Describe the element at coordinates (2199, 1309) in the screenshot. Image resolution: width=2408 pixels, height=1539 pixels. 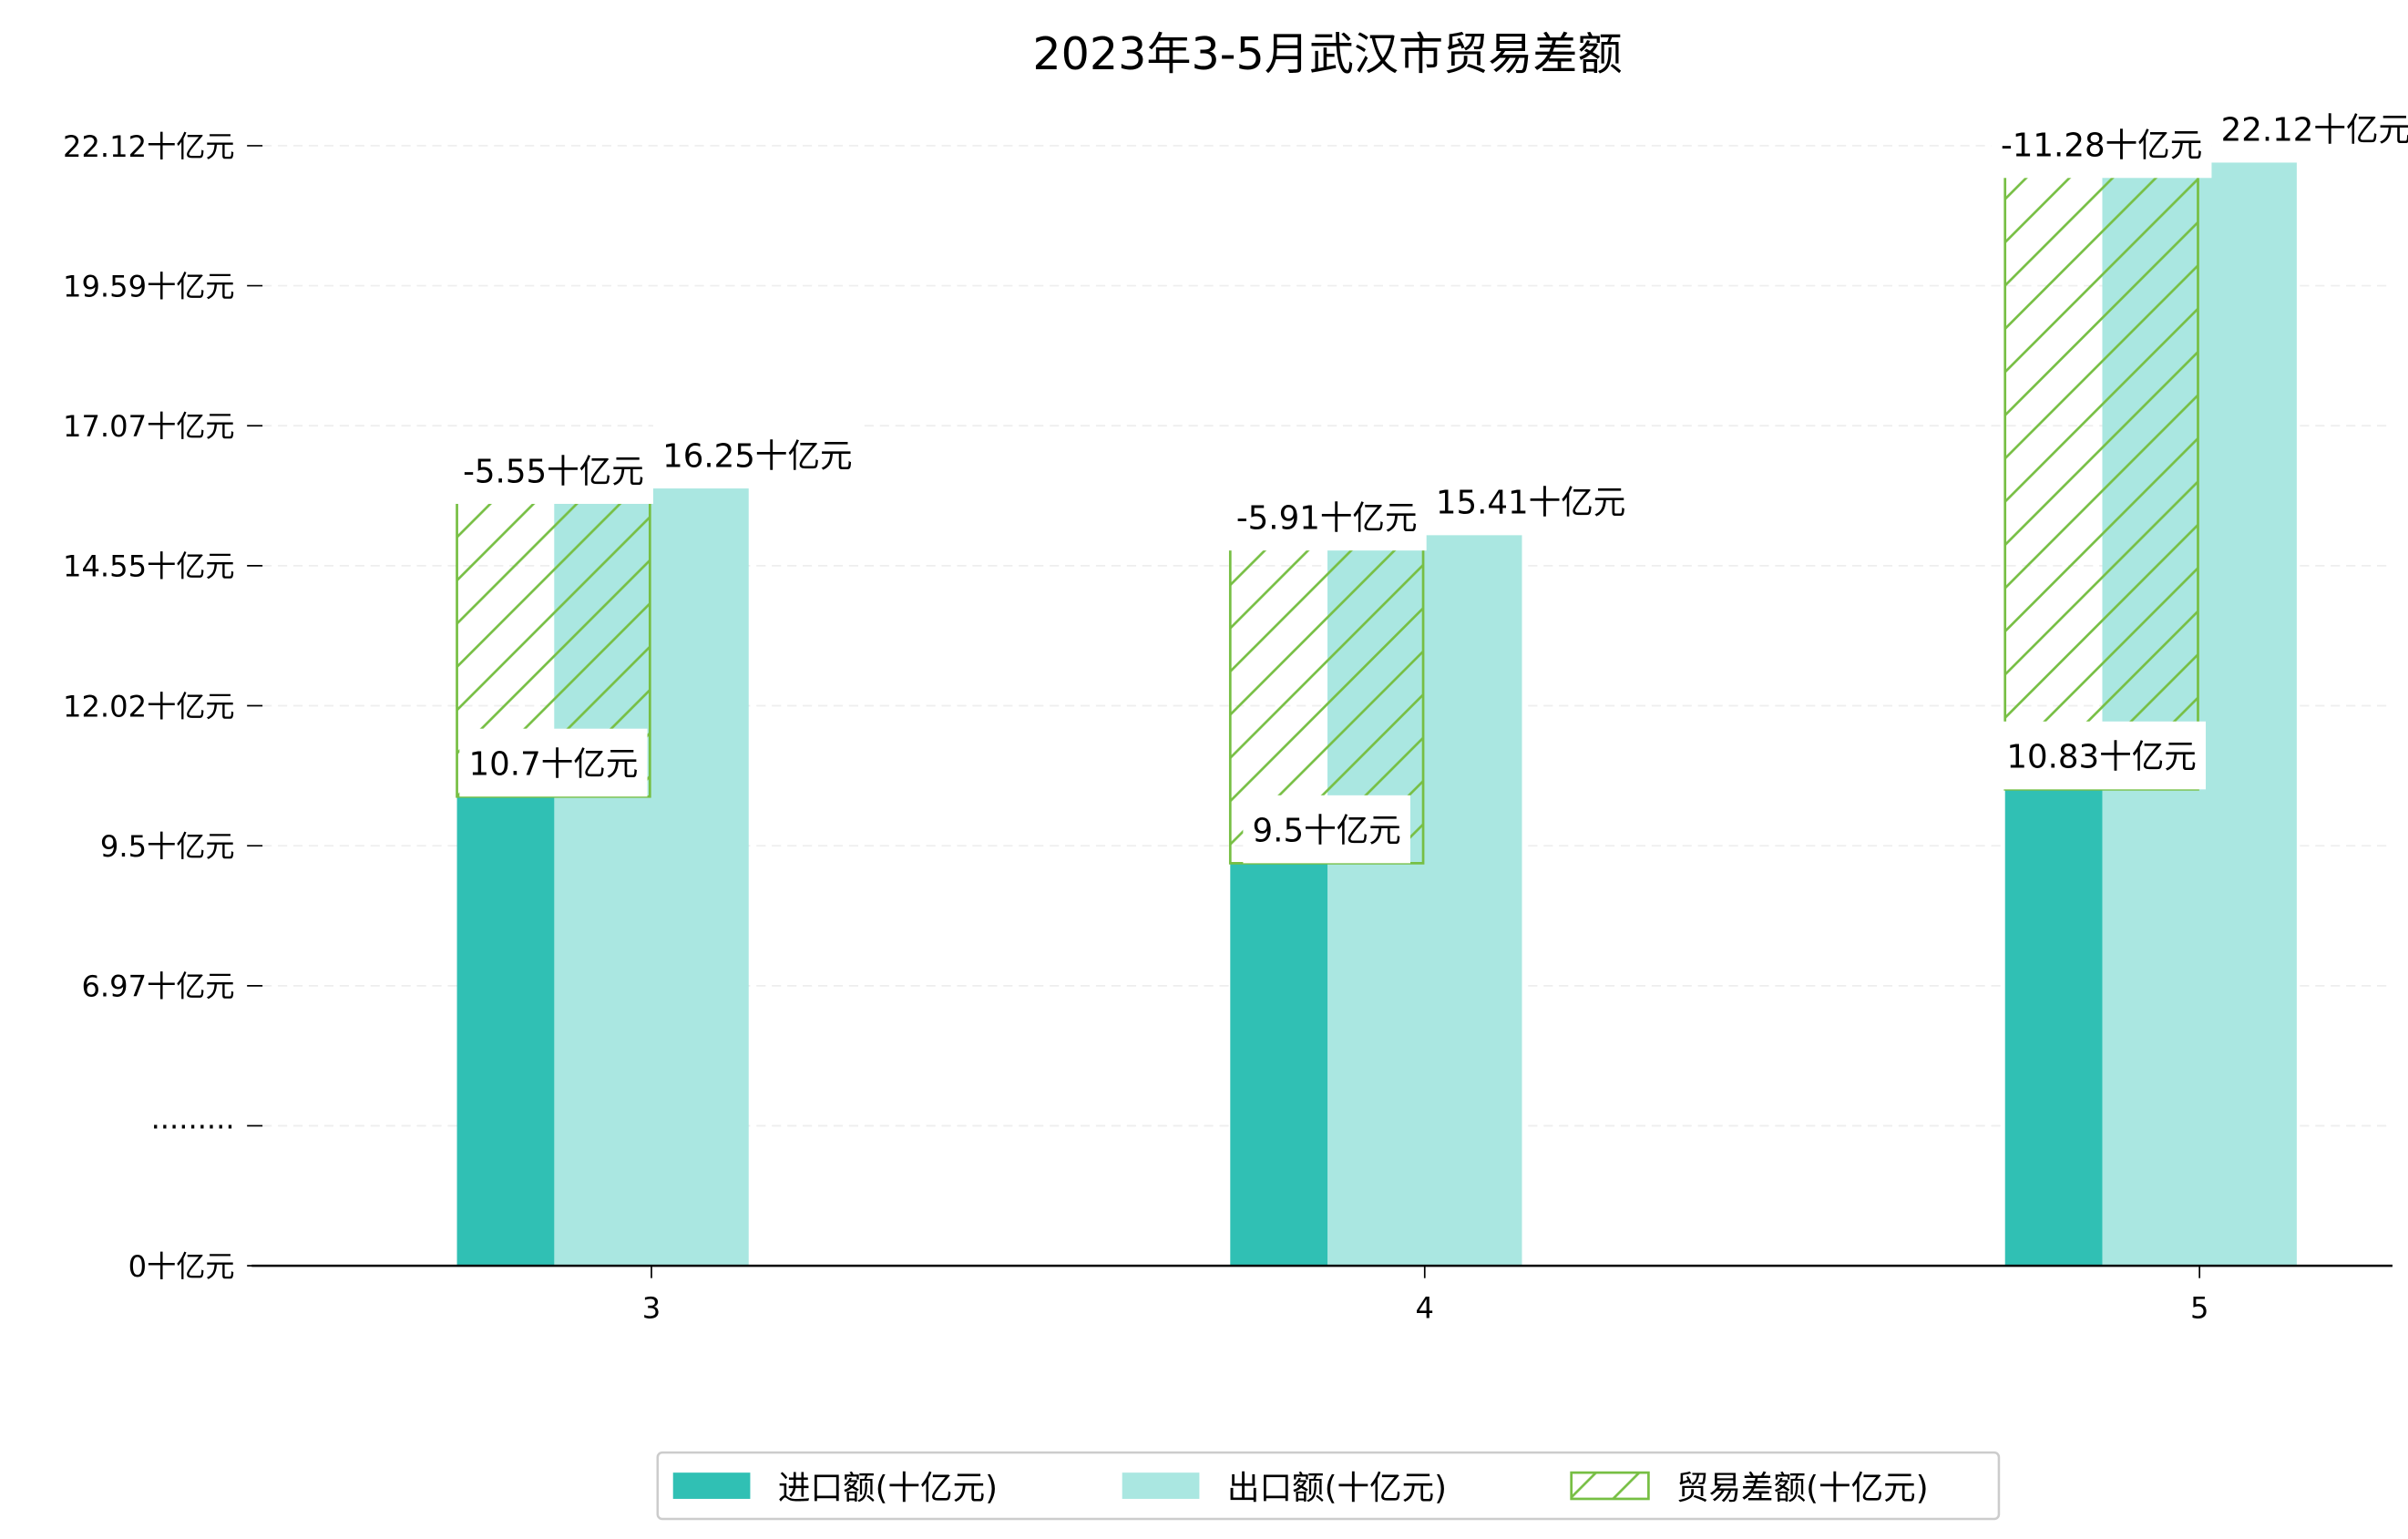
I see `x-tick-label: 5` at that location.